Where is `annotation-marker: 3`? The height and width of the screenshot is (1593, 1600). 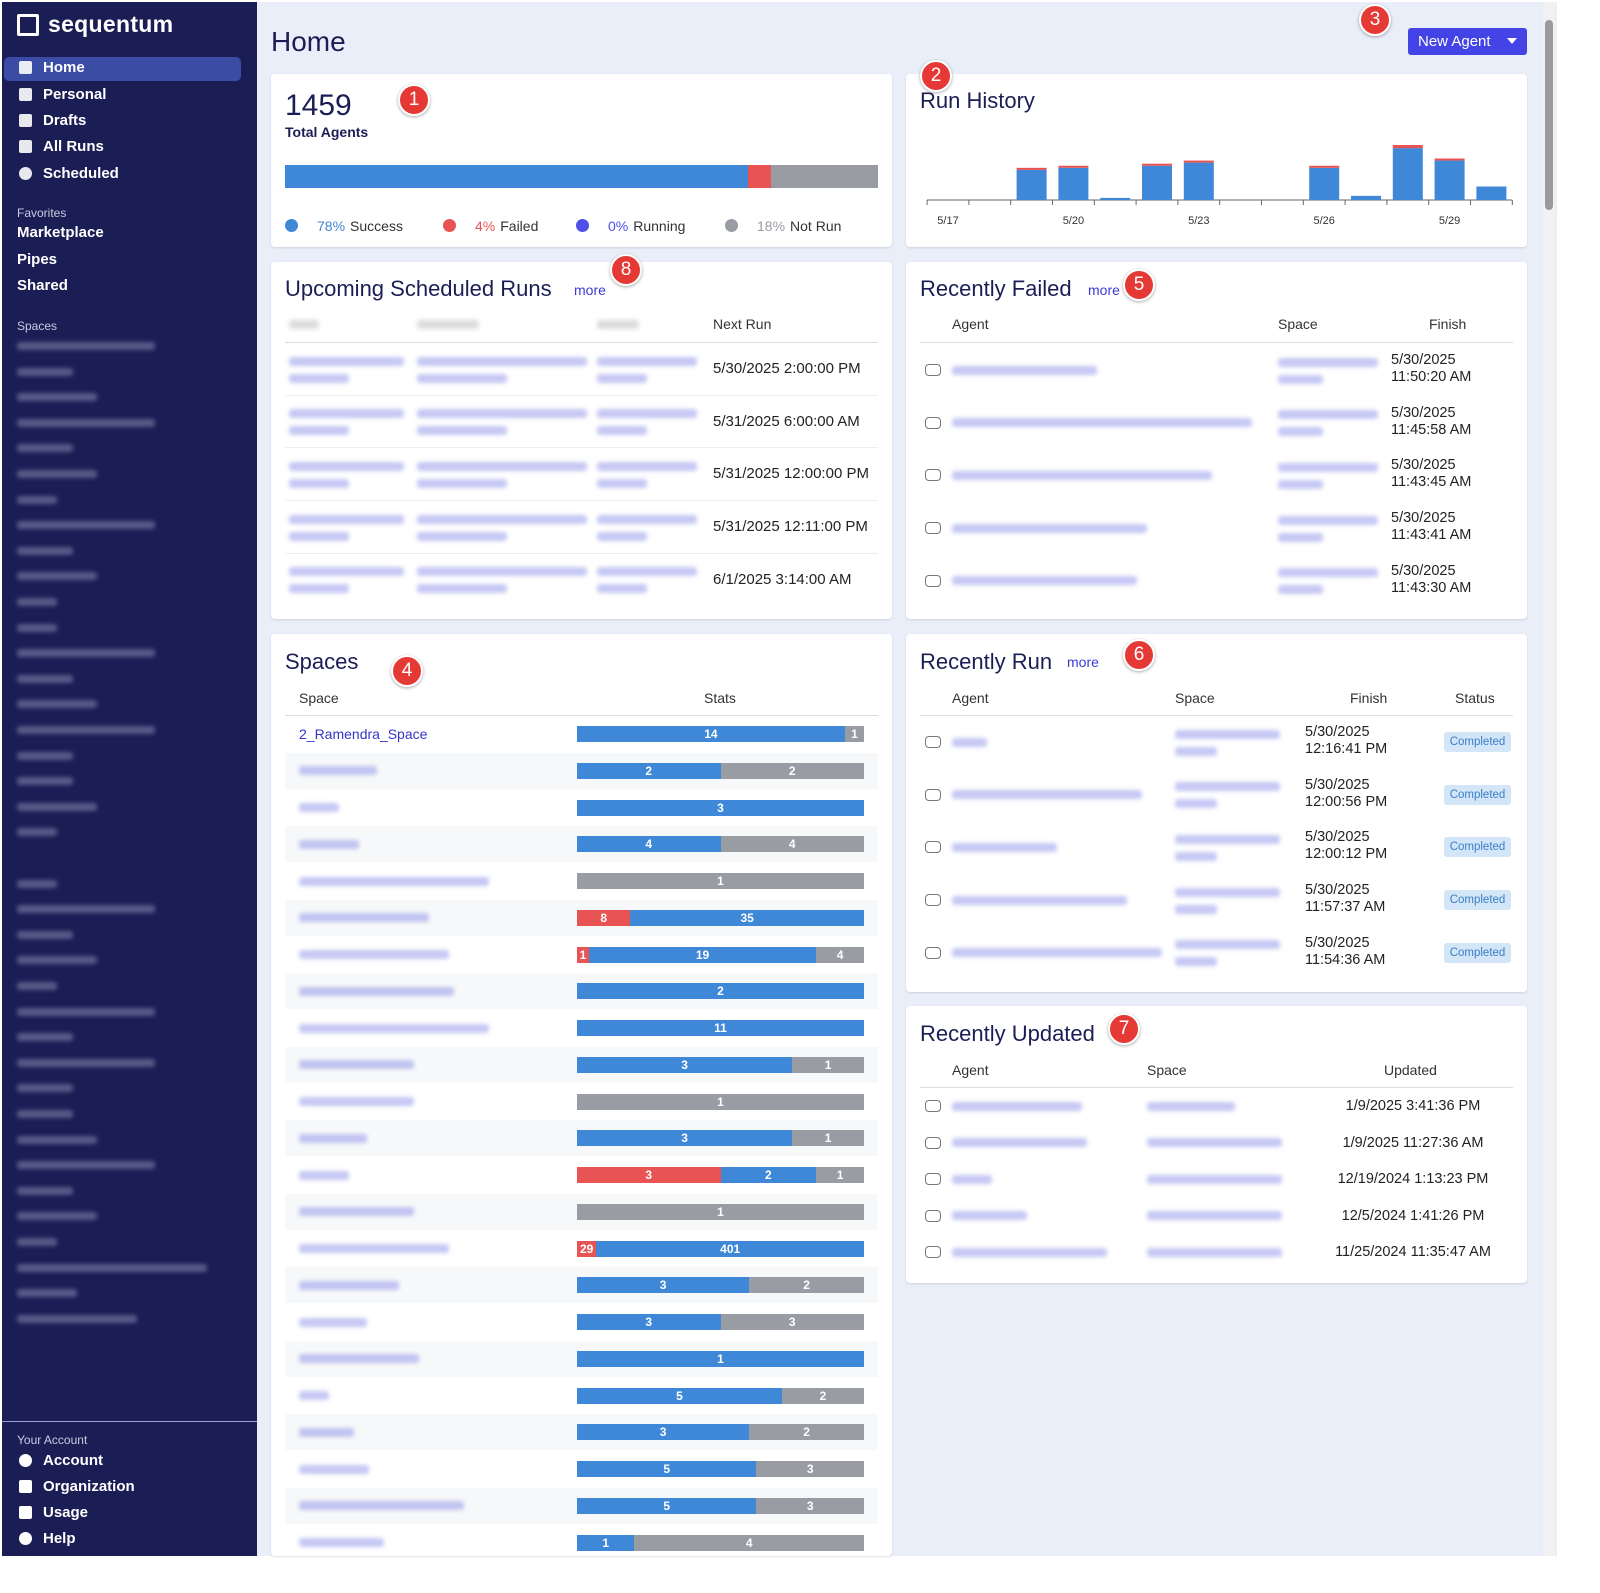
annotation-marker: 3 is located at coordinates (1375, 20).